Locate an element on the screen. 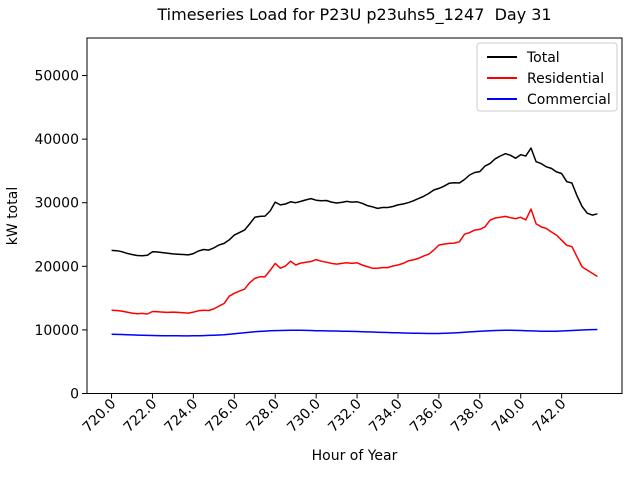 The height and width of the screenshot is (480, 640). x-tick-label: 724.0 is located at coordinates (182, 416).